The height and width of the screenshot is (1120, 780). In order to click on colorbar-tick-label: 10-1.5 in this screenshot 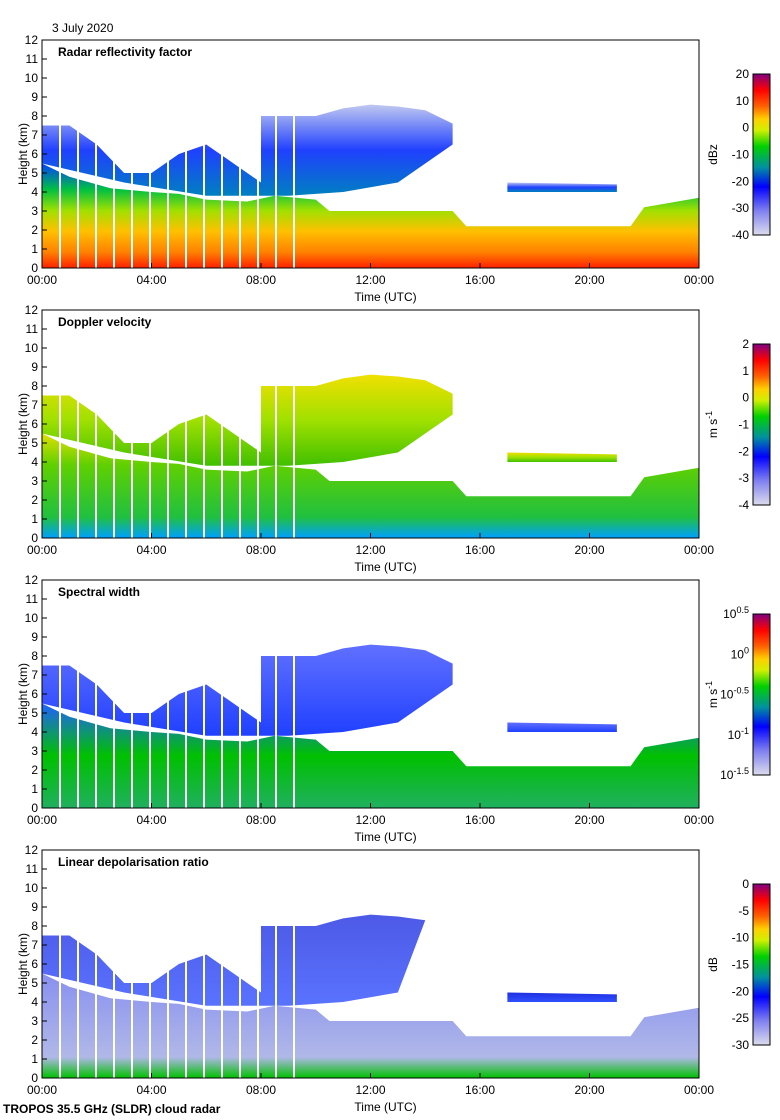, I will do `click(734, 774)`.